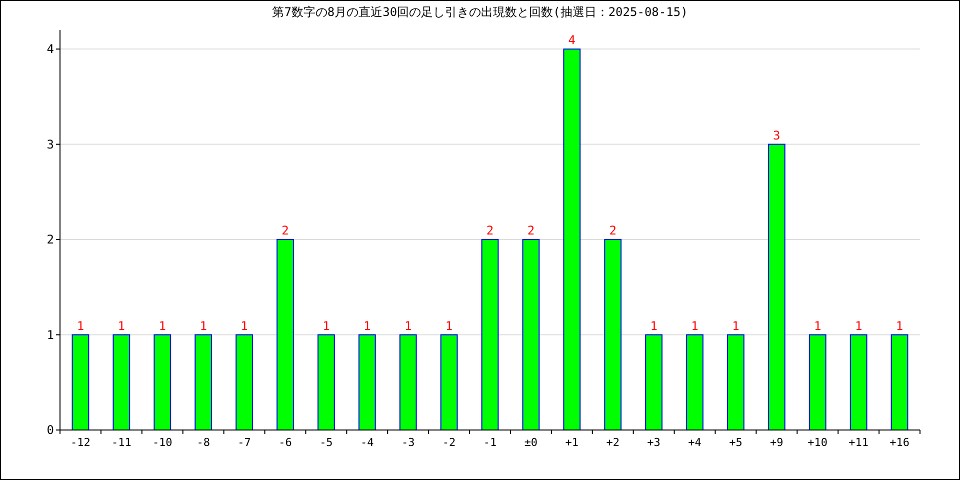 This screenshot has height=480, width=960. Describe the element at coordinates (653, 442) in the screenshot. I see `x-tick-label: +3` at that location.